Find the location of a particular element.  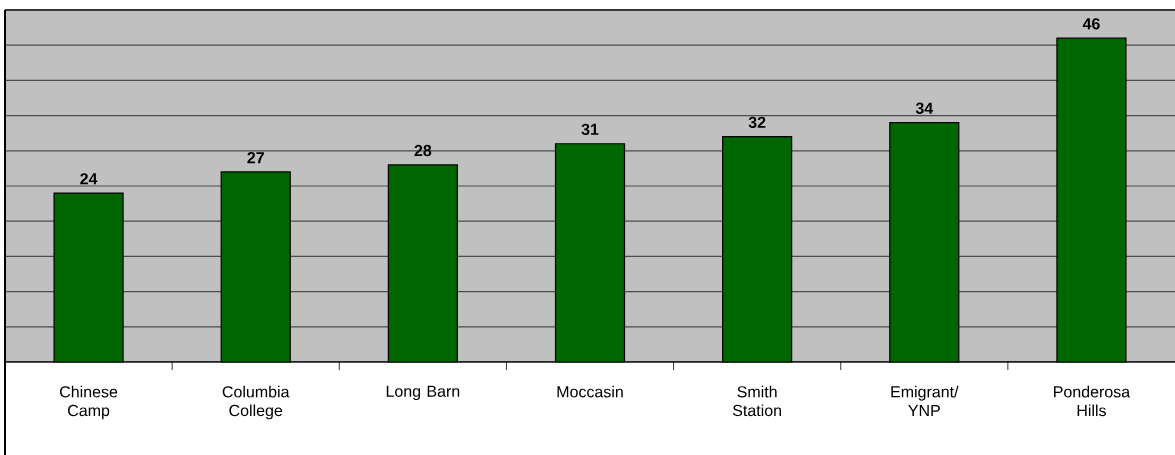

data-label: 34 is located at coordinates (924, 108).